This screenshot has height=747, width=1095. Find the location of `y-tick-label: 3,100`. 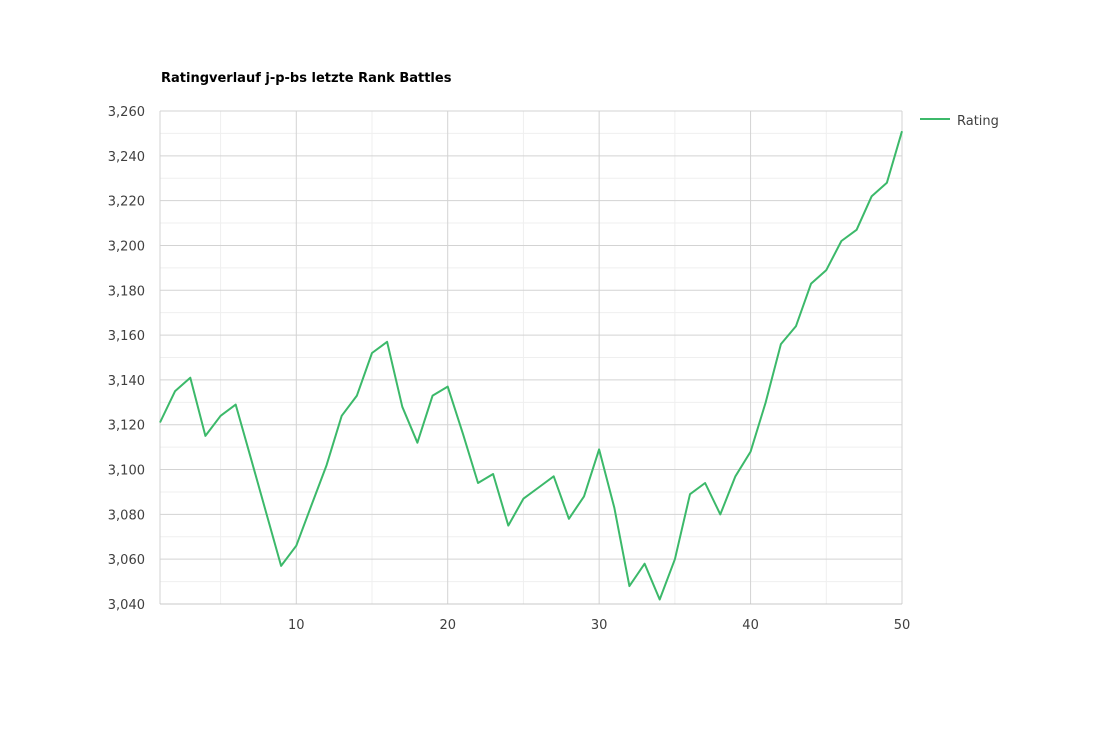

y-tick-label: 3,100 is located at coordinates (126, 471).